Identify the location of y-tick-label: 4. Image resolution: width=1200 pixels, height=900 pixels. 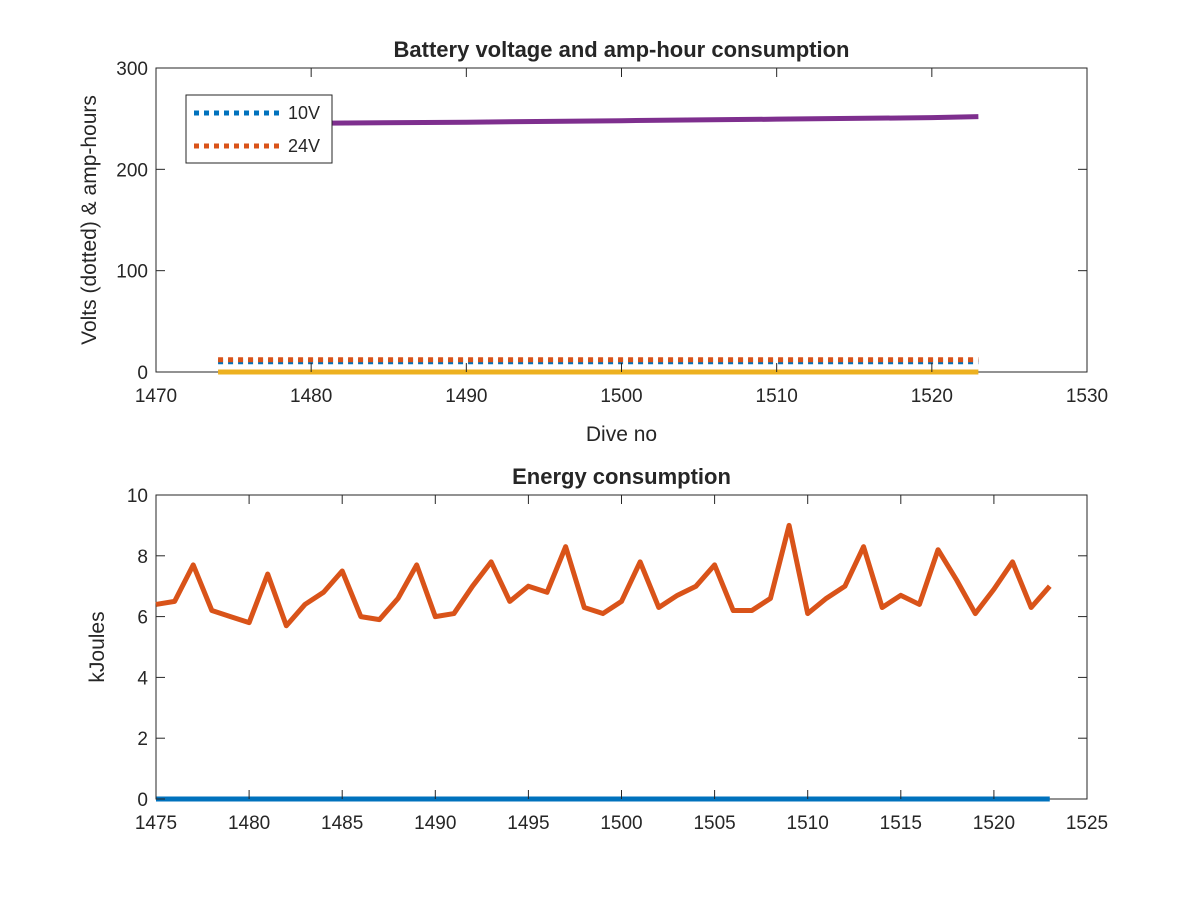
(142, 678).